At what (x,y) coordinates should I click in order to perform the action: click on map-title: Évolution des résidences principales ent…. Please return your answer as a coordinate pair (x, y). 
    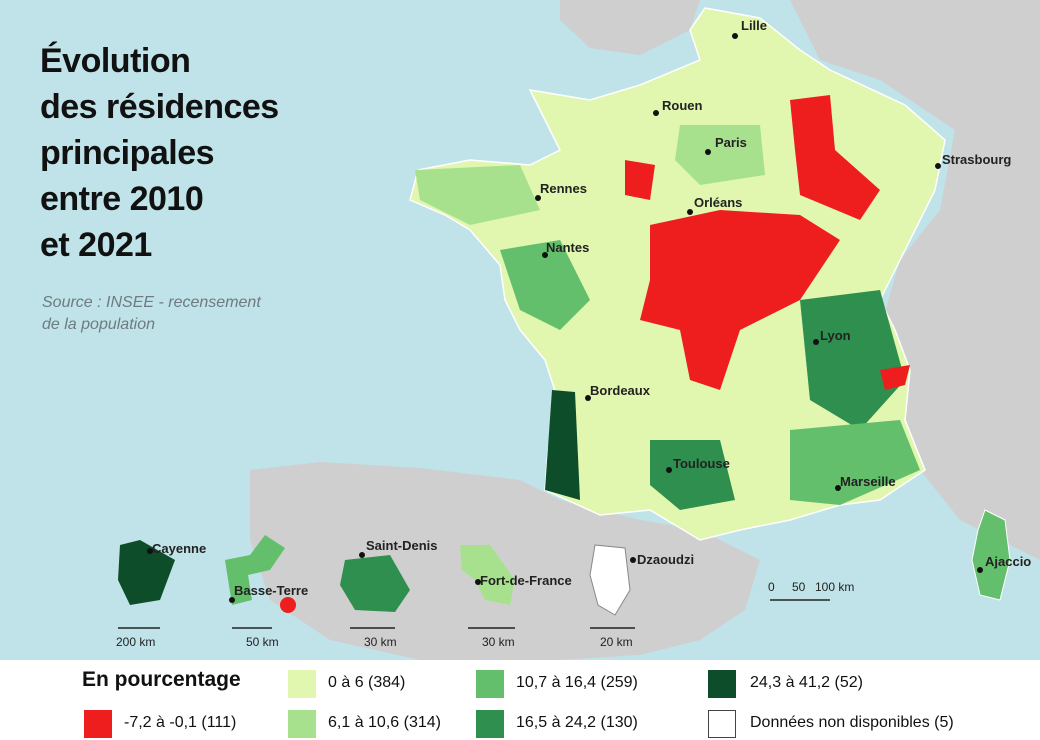
    Looking at the image, I should click on (190, 153).